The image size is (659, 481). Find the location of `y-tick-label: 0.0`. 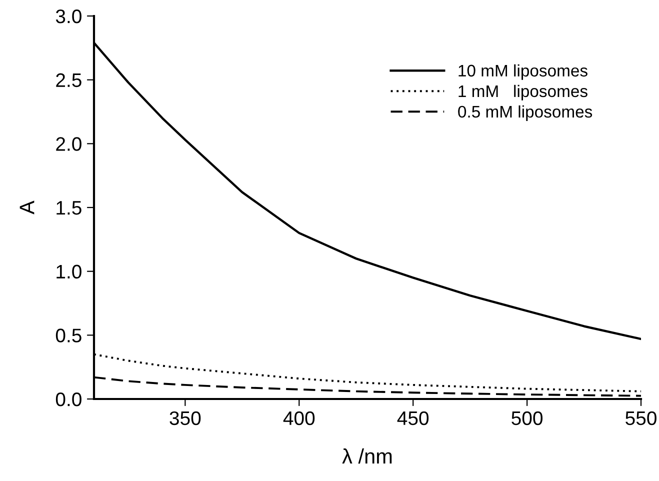

y-tick-label: 0.0 is located at coordinates (69, 399).